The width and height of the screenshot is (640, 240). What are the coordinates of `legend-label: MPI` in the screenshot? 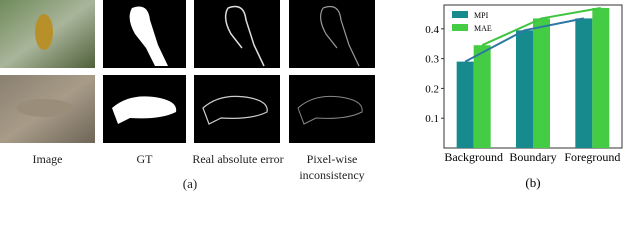 It's located at (481, 15).